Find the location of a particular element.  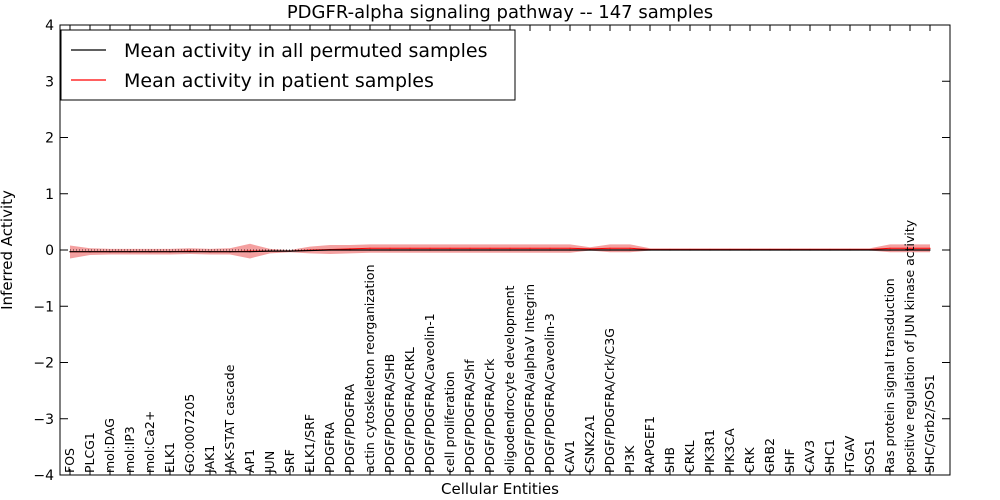

x-tick-label-15: actin cytoskeleton reorganization is located at coordinates (369, 368).